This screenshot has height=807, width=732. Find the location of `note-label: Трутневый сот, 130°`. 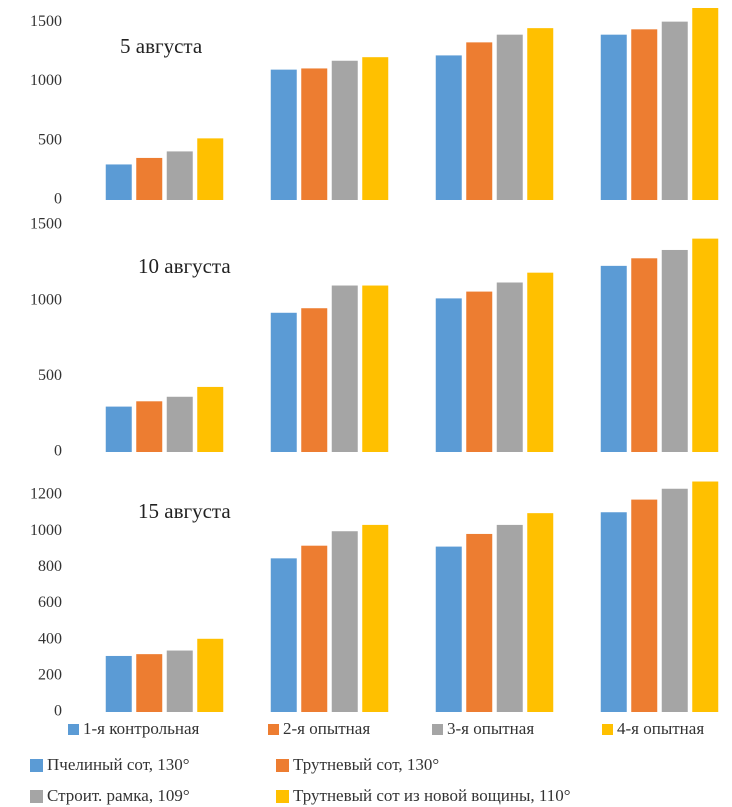

note-label: Трутневый сот, 130° is located at coordinates (366, 764).